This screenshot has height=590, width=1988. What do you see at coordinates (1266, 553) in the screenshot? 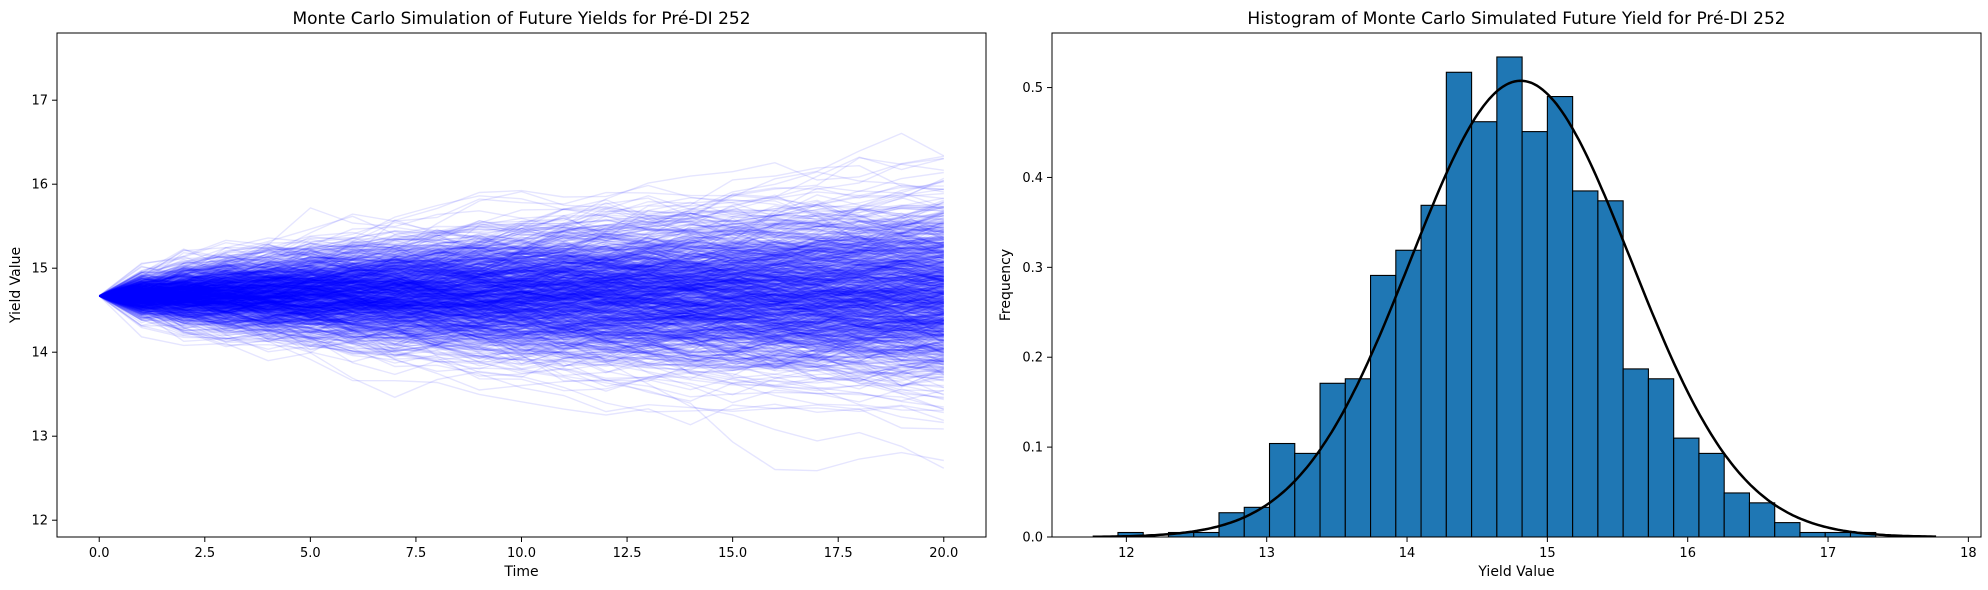
I see `right-x-tick-label: 13` at bounding box center [1266, 553].